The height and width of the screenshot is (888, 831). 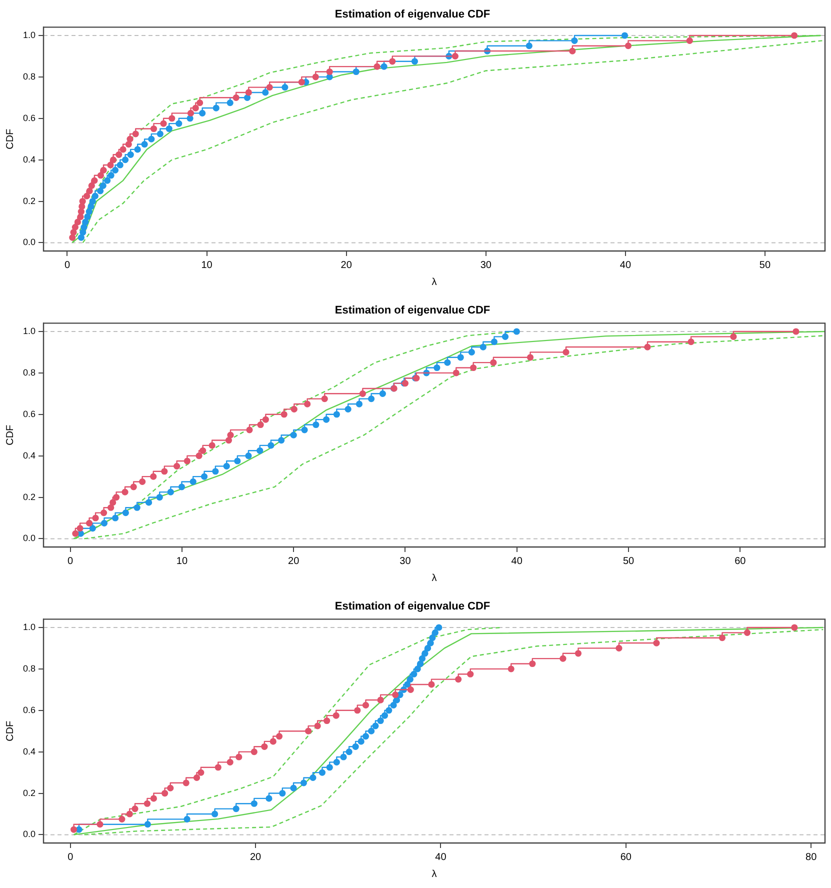 I want to click on x-axis-title: λ, so click(x=434, y=282).